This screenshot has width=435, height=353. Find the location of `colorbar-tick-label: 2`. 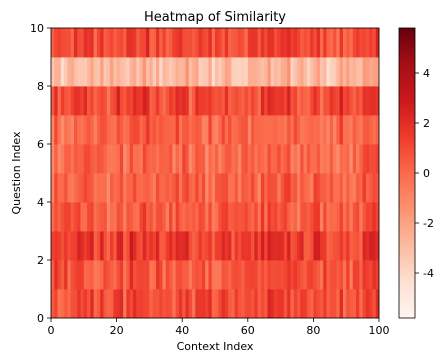

colorbar-tick-label: 2 is located at coordinates (426, 123).